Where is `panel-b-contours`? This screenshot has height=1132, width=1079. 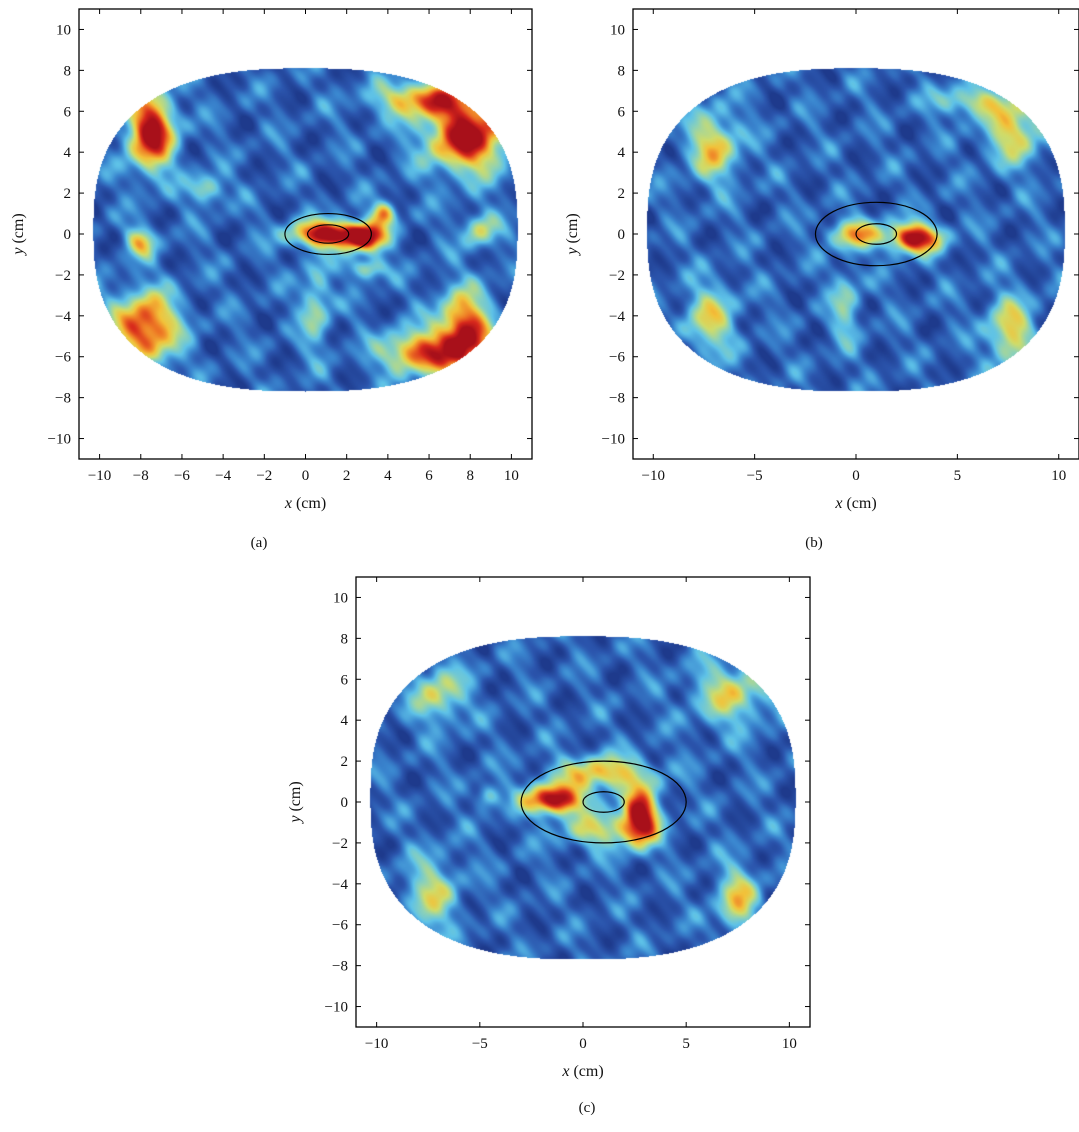
panel-b-contours is located at coordinates (876, 234).